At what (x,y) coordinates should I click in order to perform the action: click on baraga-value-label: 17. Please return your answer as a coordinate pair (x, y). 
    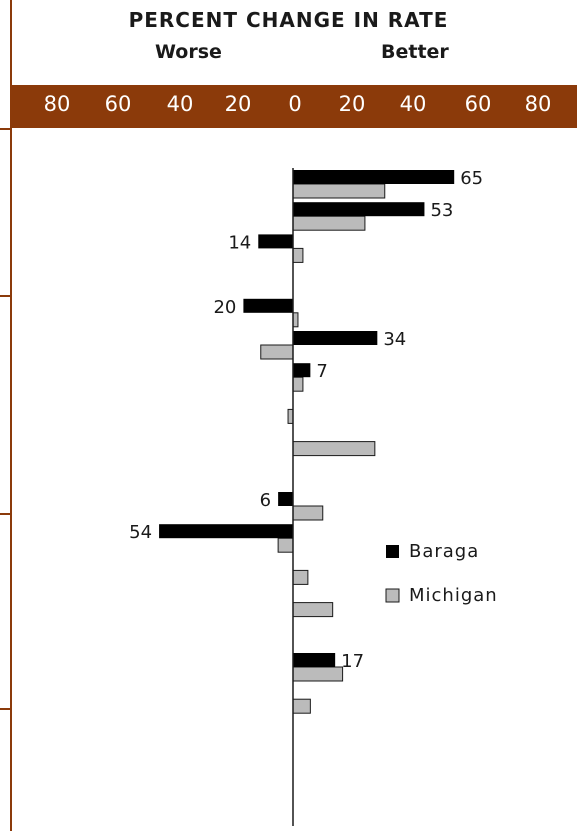
    Looking at the image, I should click on (352, 661).